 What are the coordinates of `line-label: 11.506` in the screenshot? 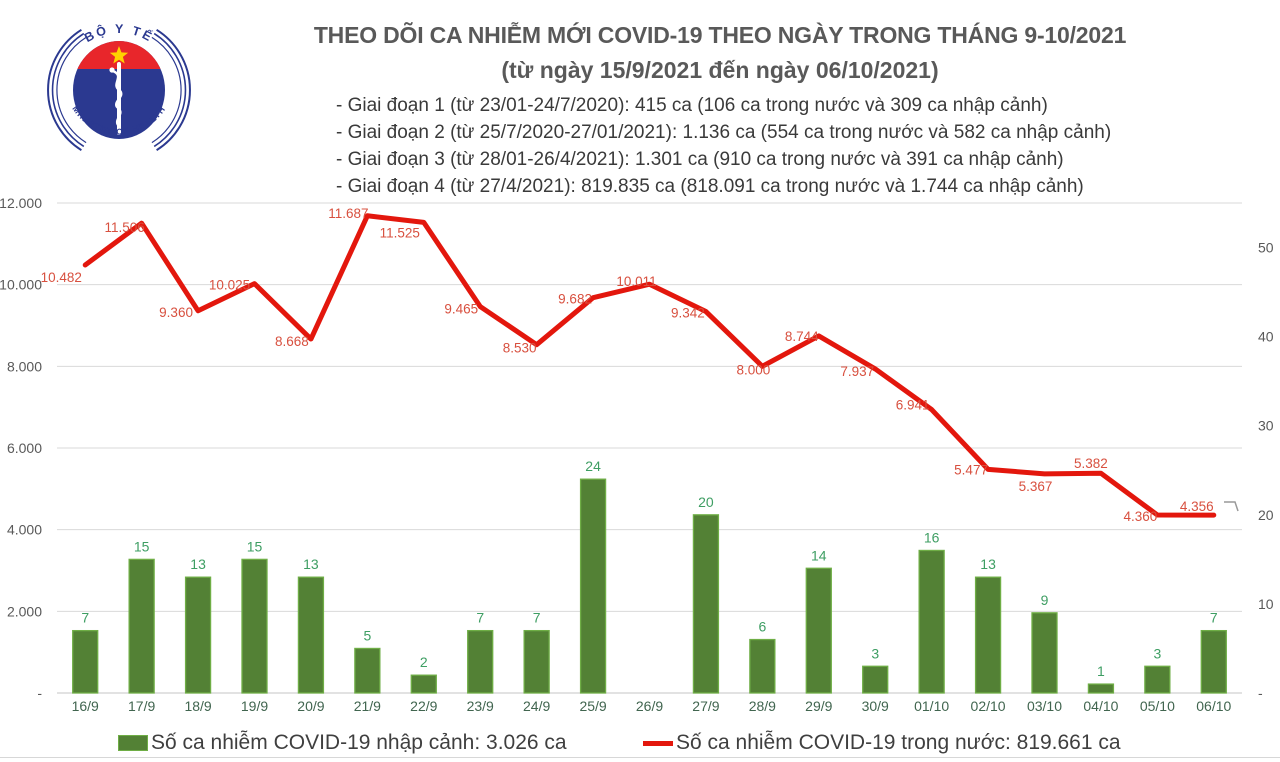 It's located at (124, 227).